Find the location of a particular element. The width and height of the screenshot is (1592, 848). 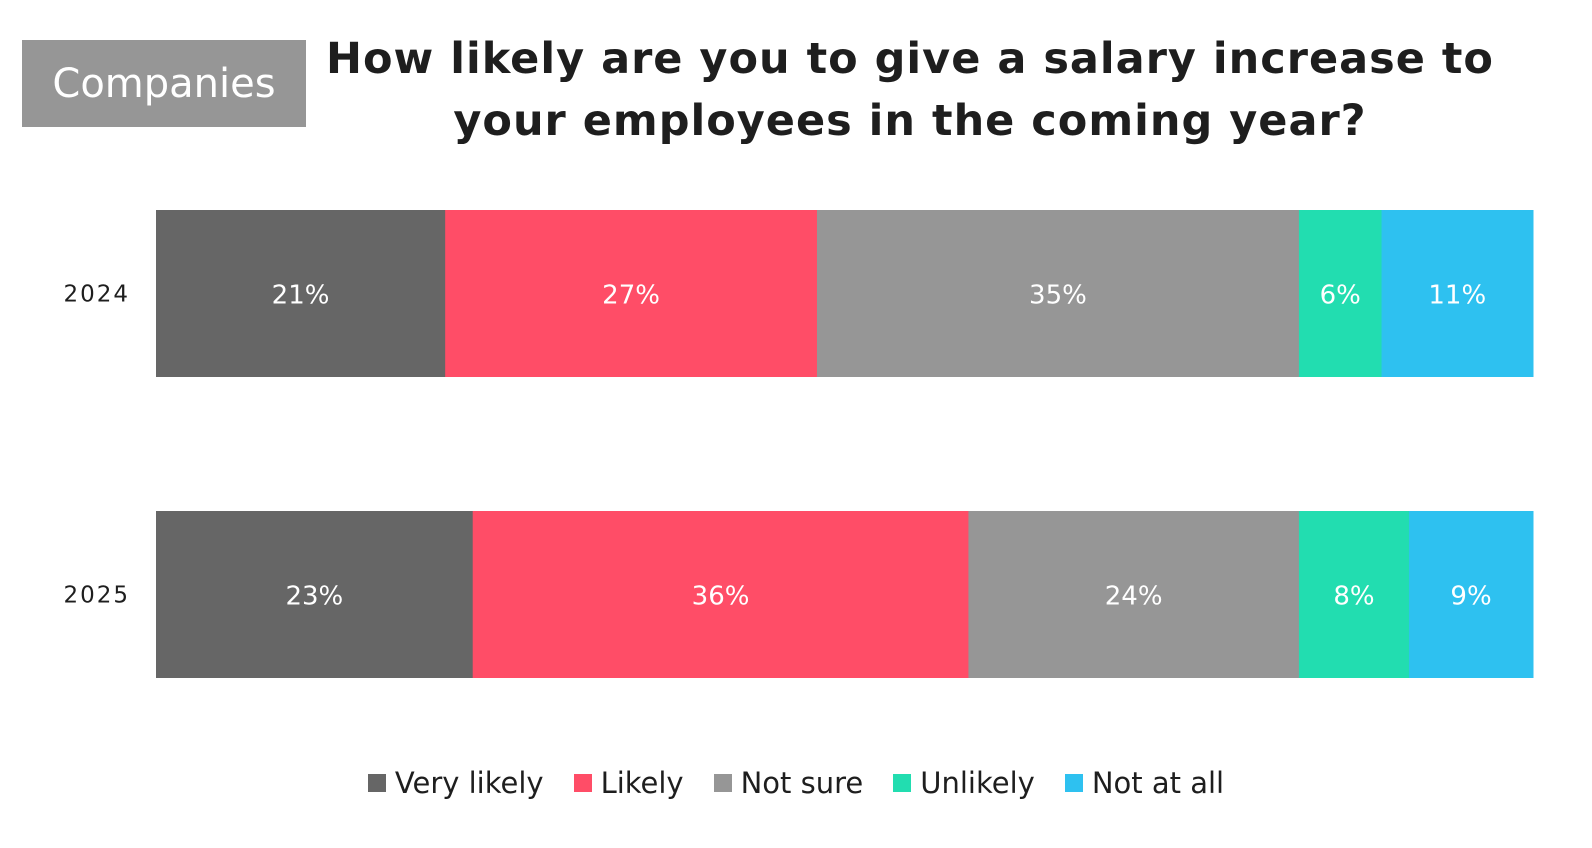

data-label-2025-not-at-all: 9% is located at coordinates (1470, 597).